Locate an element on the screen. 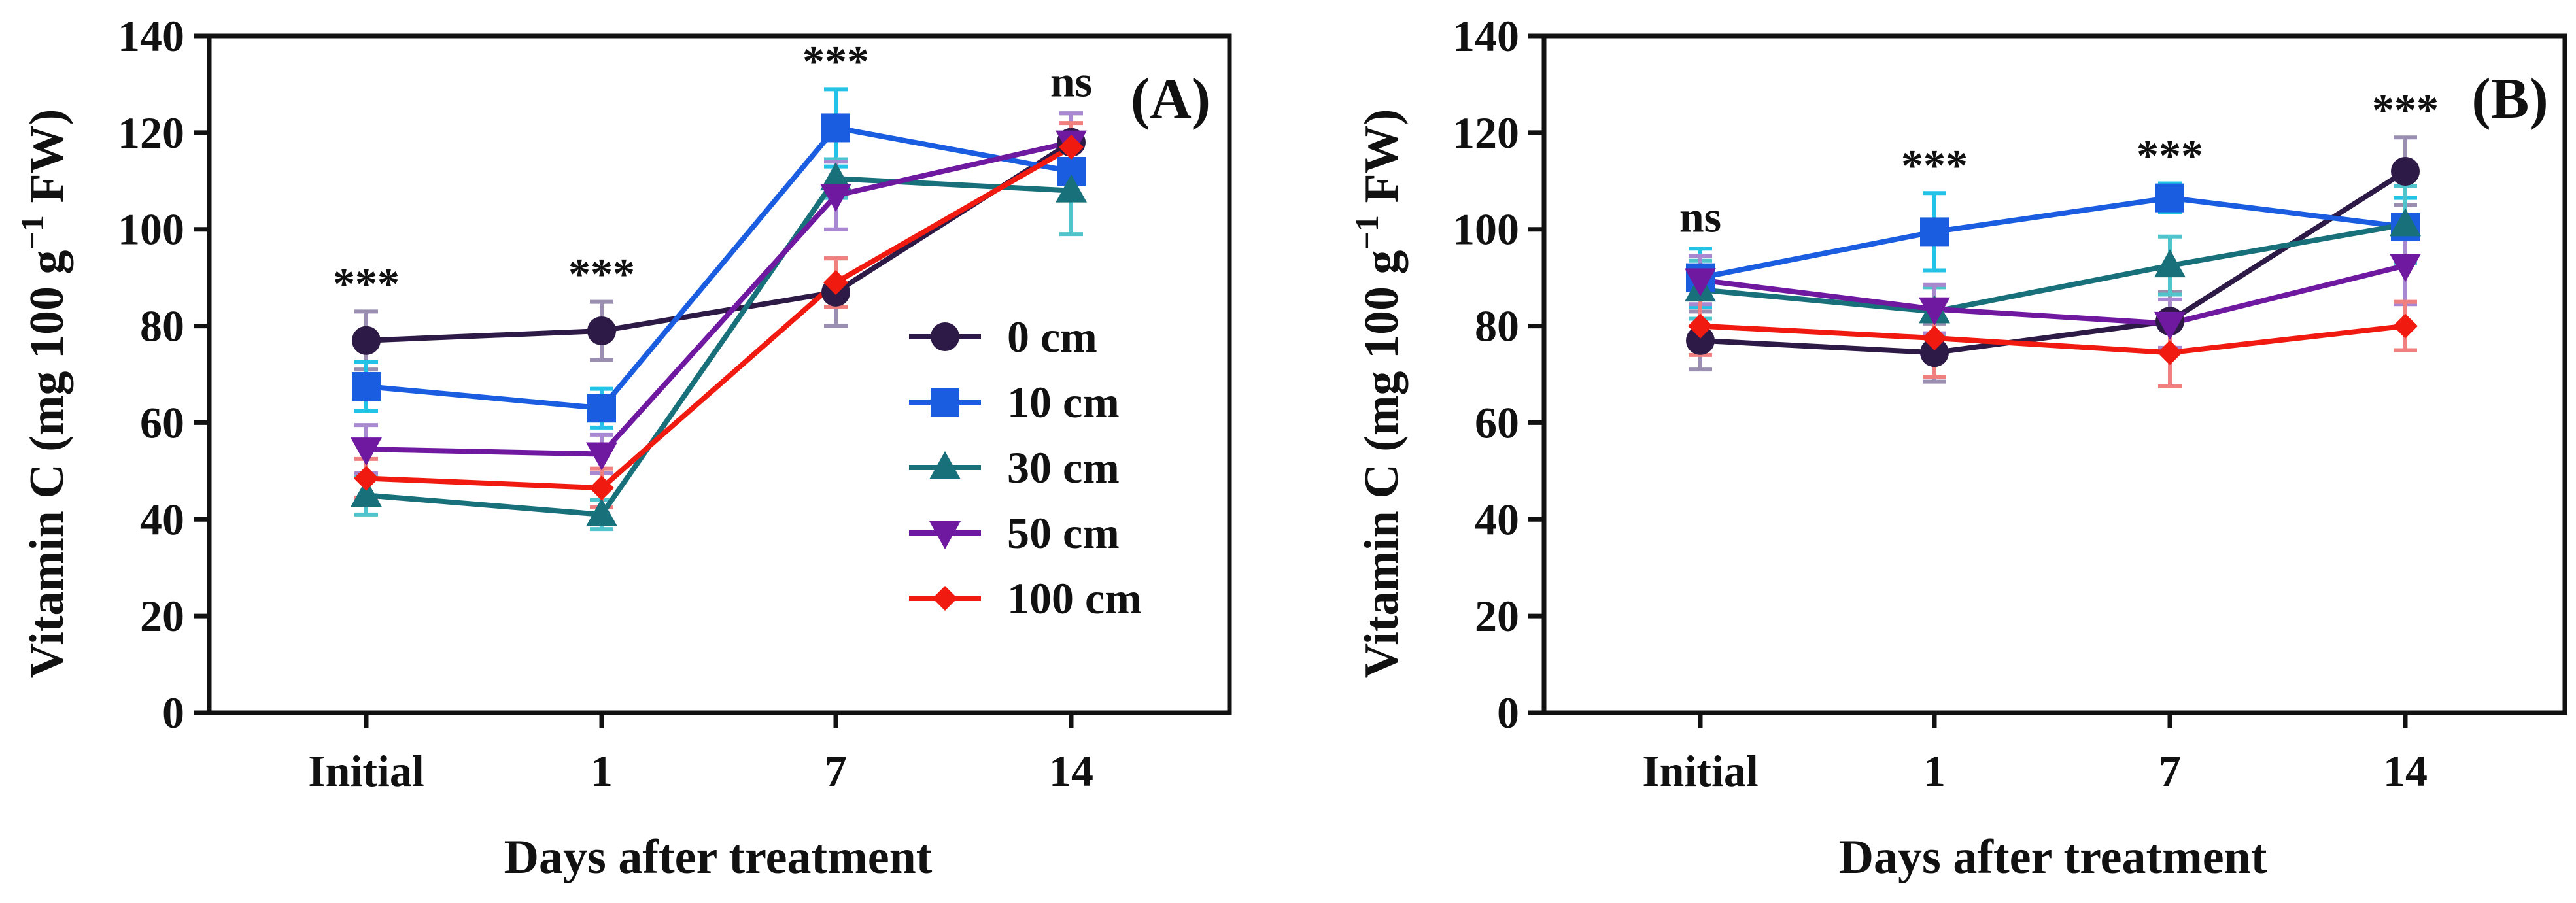 This screenshot has width=2576, height=903. panel-b-ytick-label: 40 is located at coordinates (1497, 519).